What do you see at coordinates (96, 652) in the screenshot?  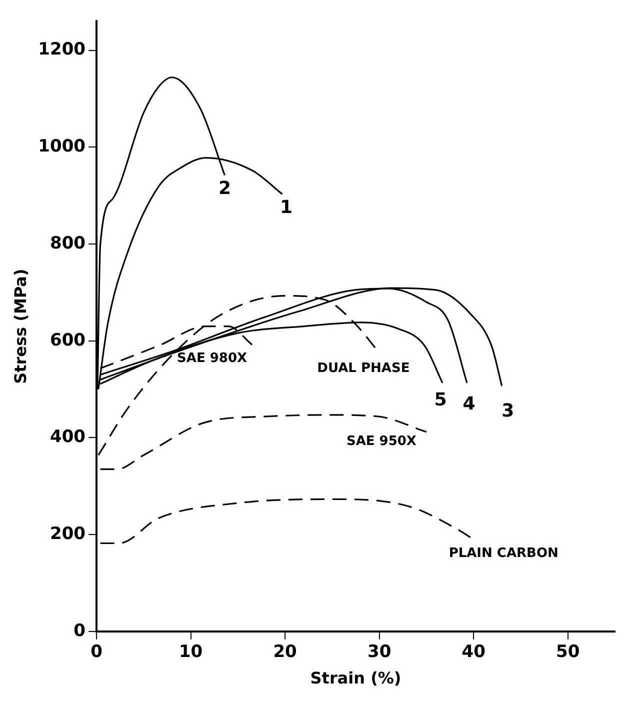 I see `x-tick-label: 0` at bounding box center [96, 652].